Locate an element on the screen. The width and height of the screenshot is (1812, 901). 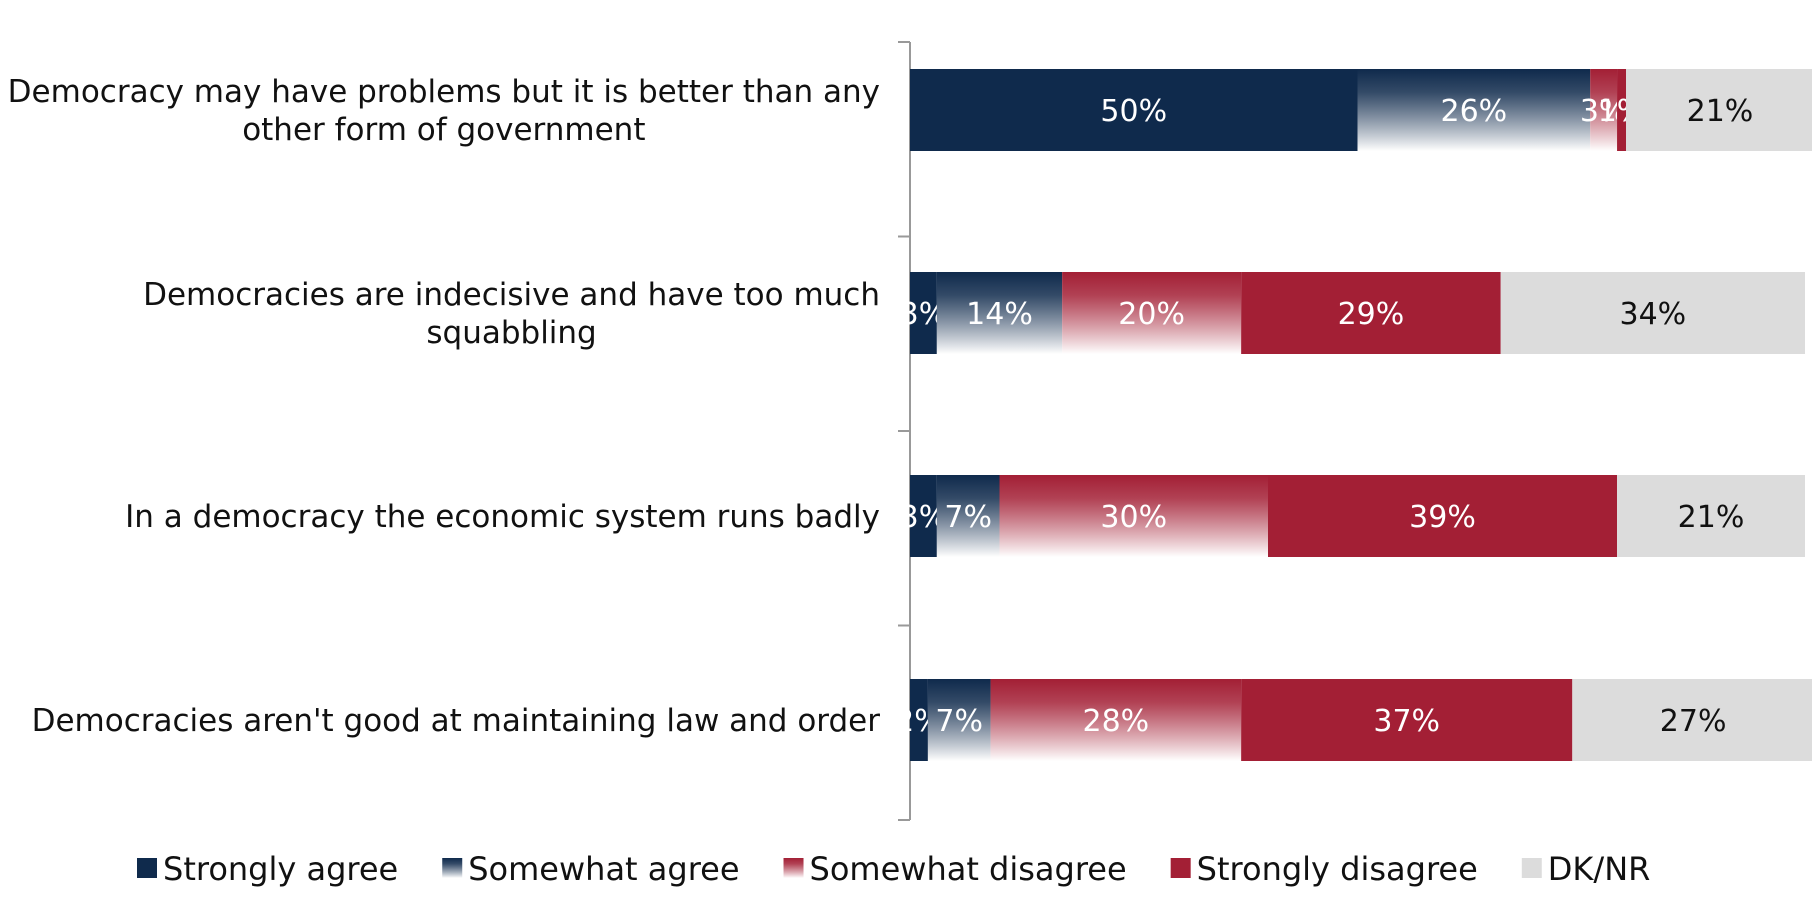
data-label-strongly-disagree-2: 29% is located at coordinates (1371, 314).